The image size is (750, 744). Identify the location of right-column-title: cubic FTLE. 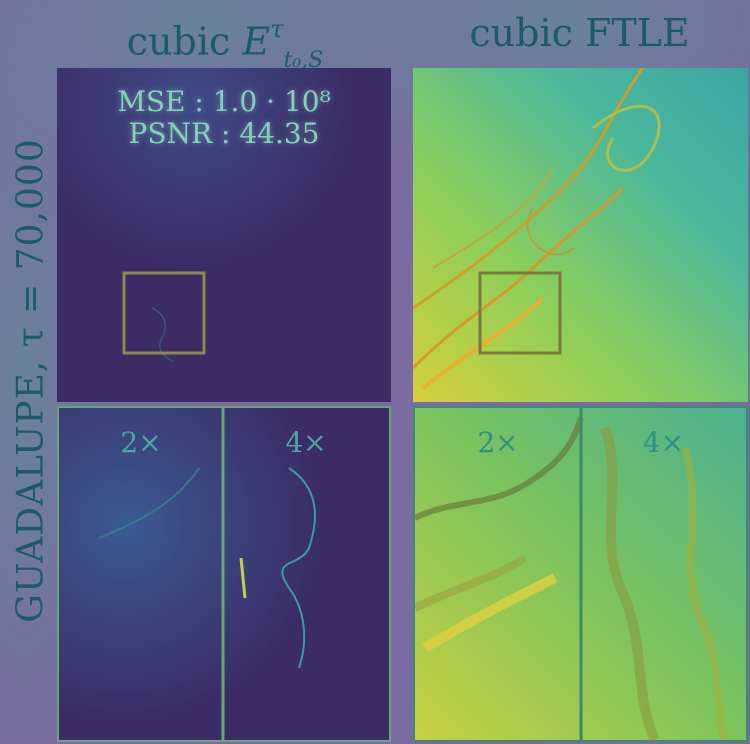
(579, 33).